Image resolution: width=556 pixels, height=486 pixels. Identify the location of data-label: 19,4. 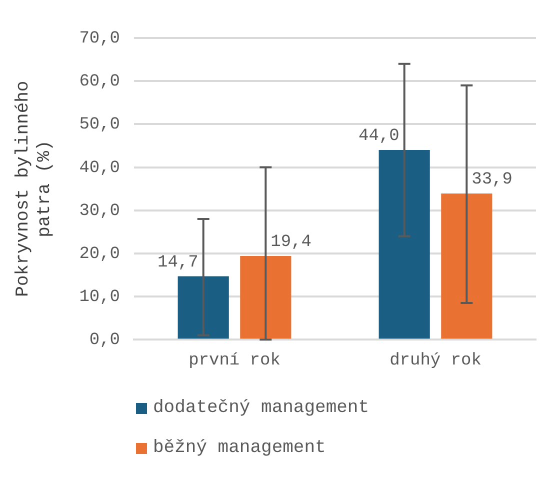
(291, 242).